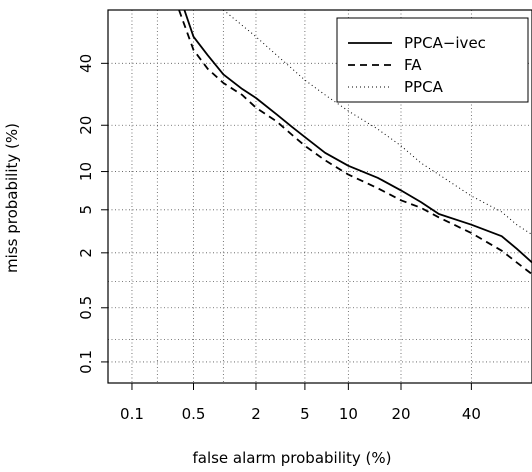 The image size is (532, 472). I want to click on legend-label-2: PPCA, so click(424, 87).